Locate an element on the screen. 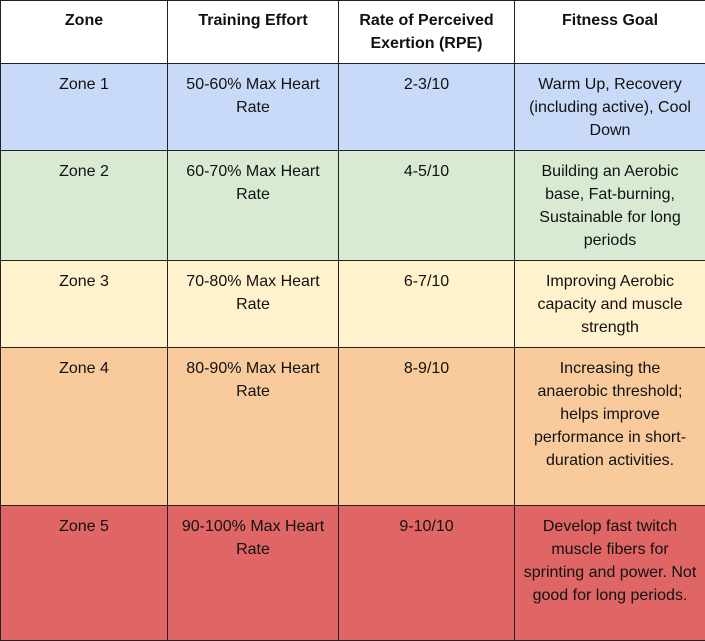  cell: 6-7/10 is located at coordinates (427, 304).